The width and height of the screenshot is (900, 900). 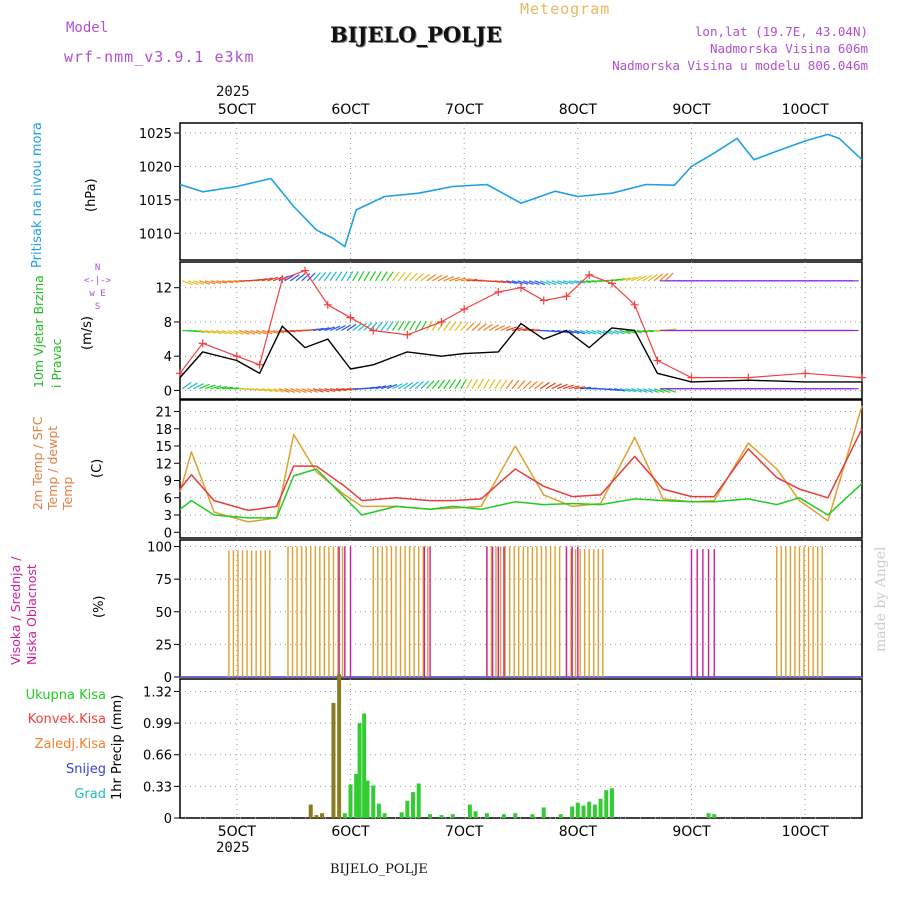 I want to click on y-tick-label-4: 0.66, so click(x=157, y=756).